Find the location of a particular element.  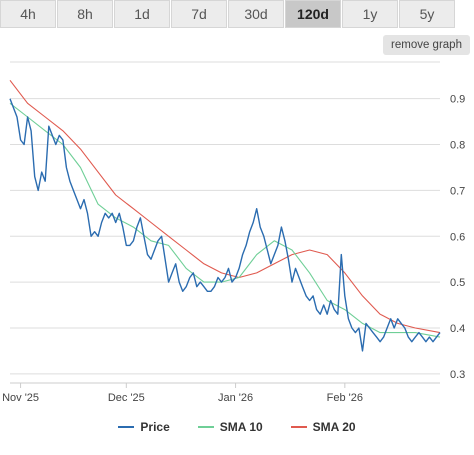

y-tick-label: 0.7 is located at coordinates (457, 191).